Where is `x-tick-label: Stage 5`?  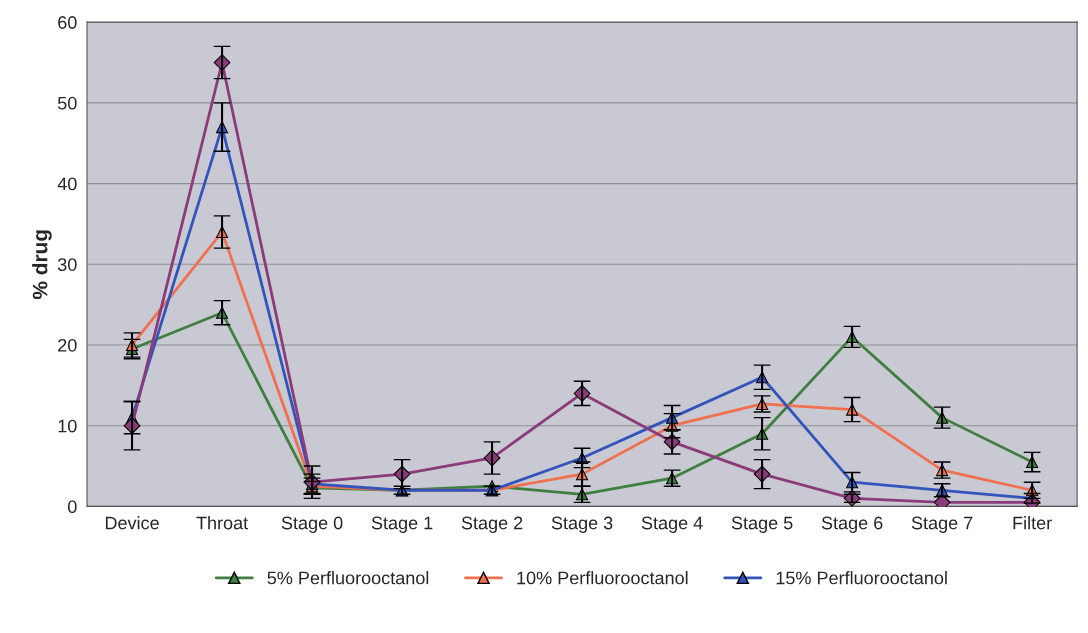 x-tick-label: Stage 5 is located at coordinates (762, 524).